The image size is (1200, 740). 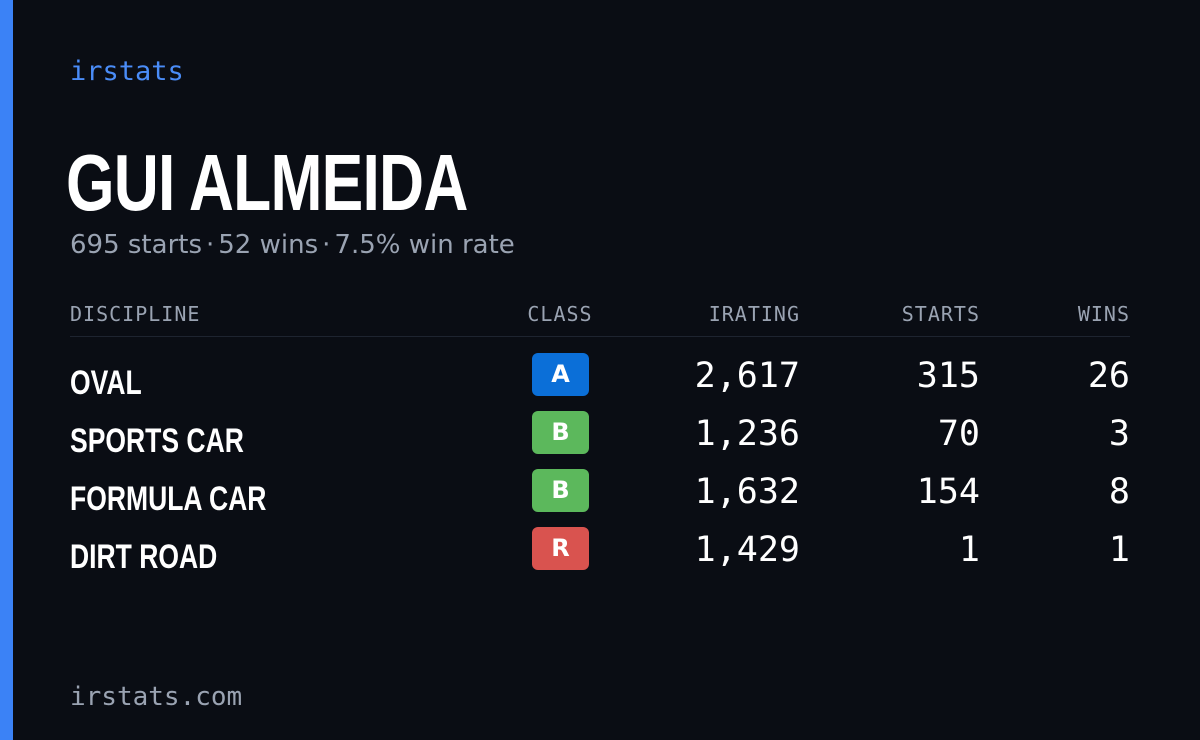 What do you see at coordinates (135, 314) in the screenshot?
I see `header-discipline: DISCIPLINE` at bounding box center [135, 314].